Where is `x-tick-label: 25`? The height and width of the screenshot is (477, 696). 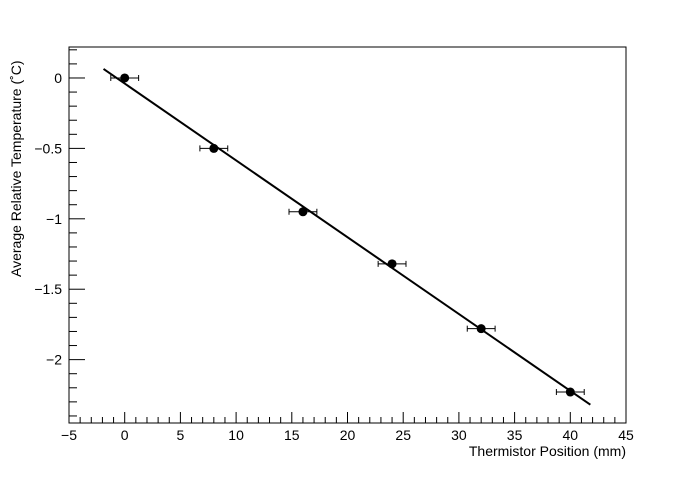
x-tick-label: 25 is located at coordinates (403, 435).